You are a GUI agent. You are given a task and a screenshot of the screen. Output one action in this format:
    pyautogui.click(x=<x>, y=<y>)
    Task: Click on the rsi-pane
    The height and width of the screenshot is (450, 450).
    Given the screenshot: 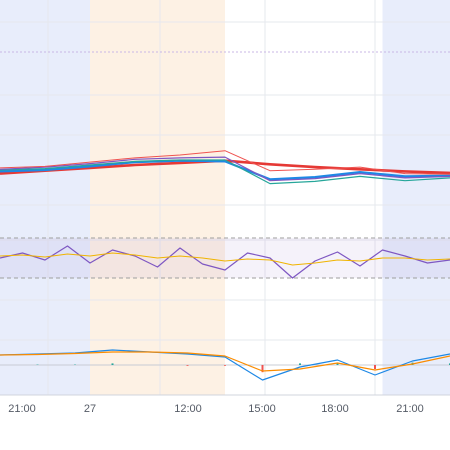 What is the action you would take?
    pyautogui.click(x=225, y=258)
    